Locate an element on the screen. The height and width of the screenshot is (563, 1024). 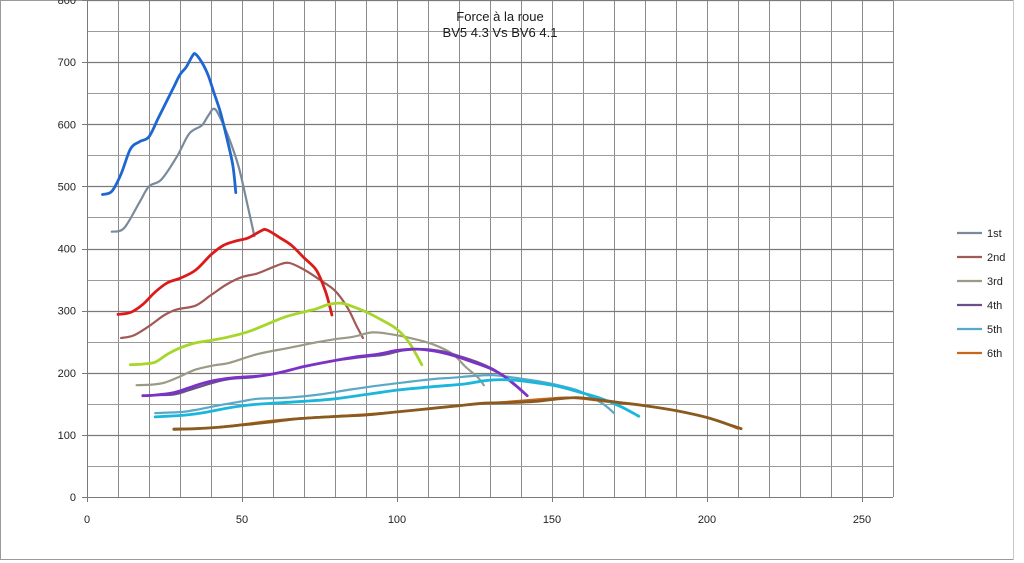
series-line-2nd is located at coordinates (242, 300).